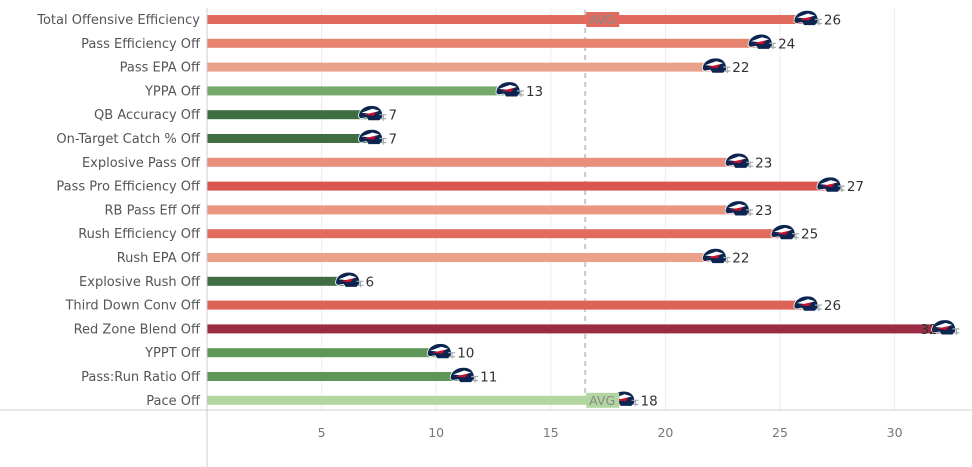 The height and width of the screenshot is (467, 972). I want to click on value-label: 10, so click(465, 354).